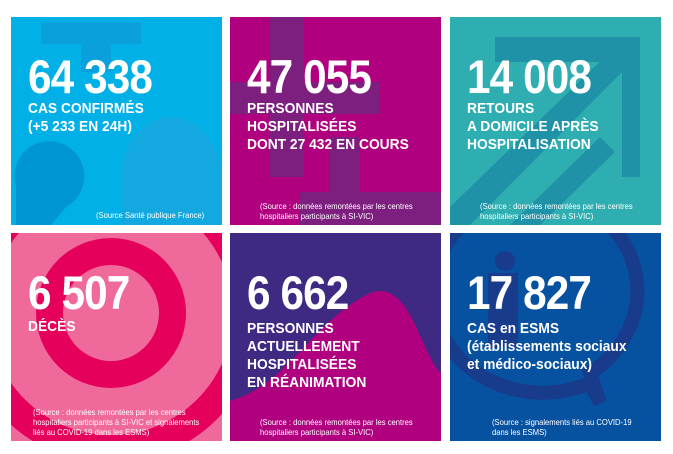 This screenshot has width=673, height=454. What do you see at coordinates (79, 292) in the screenshot?
I see `deaths-number: 6 507` at bounding box center [79, 292].